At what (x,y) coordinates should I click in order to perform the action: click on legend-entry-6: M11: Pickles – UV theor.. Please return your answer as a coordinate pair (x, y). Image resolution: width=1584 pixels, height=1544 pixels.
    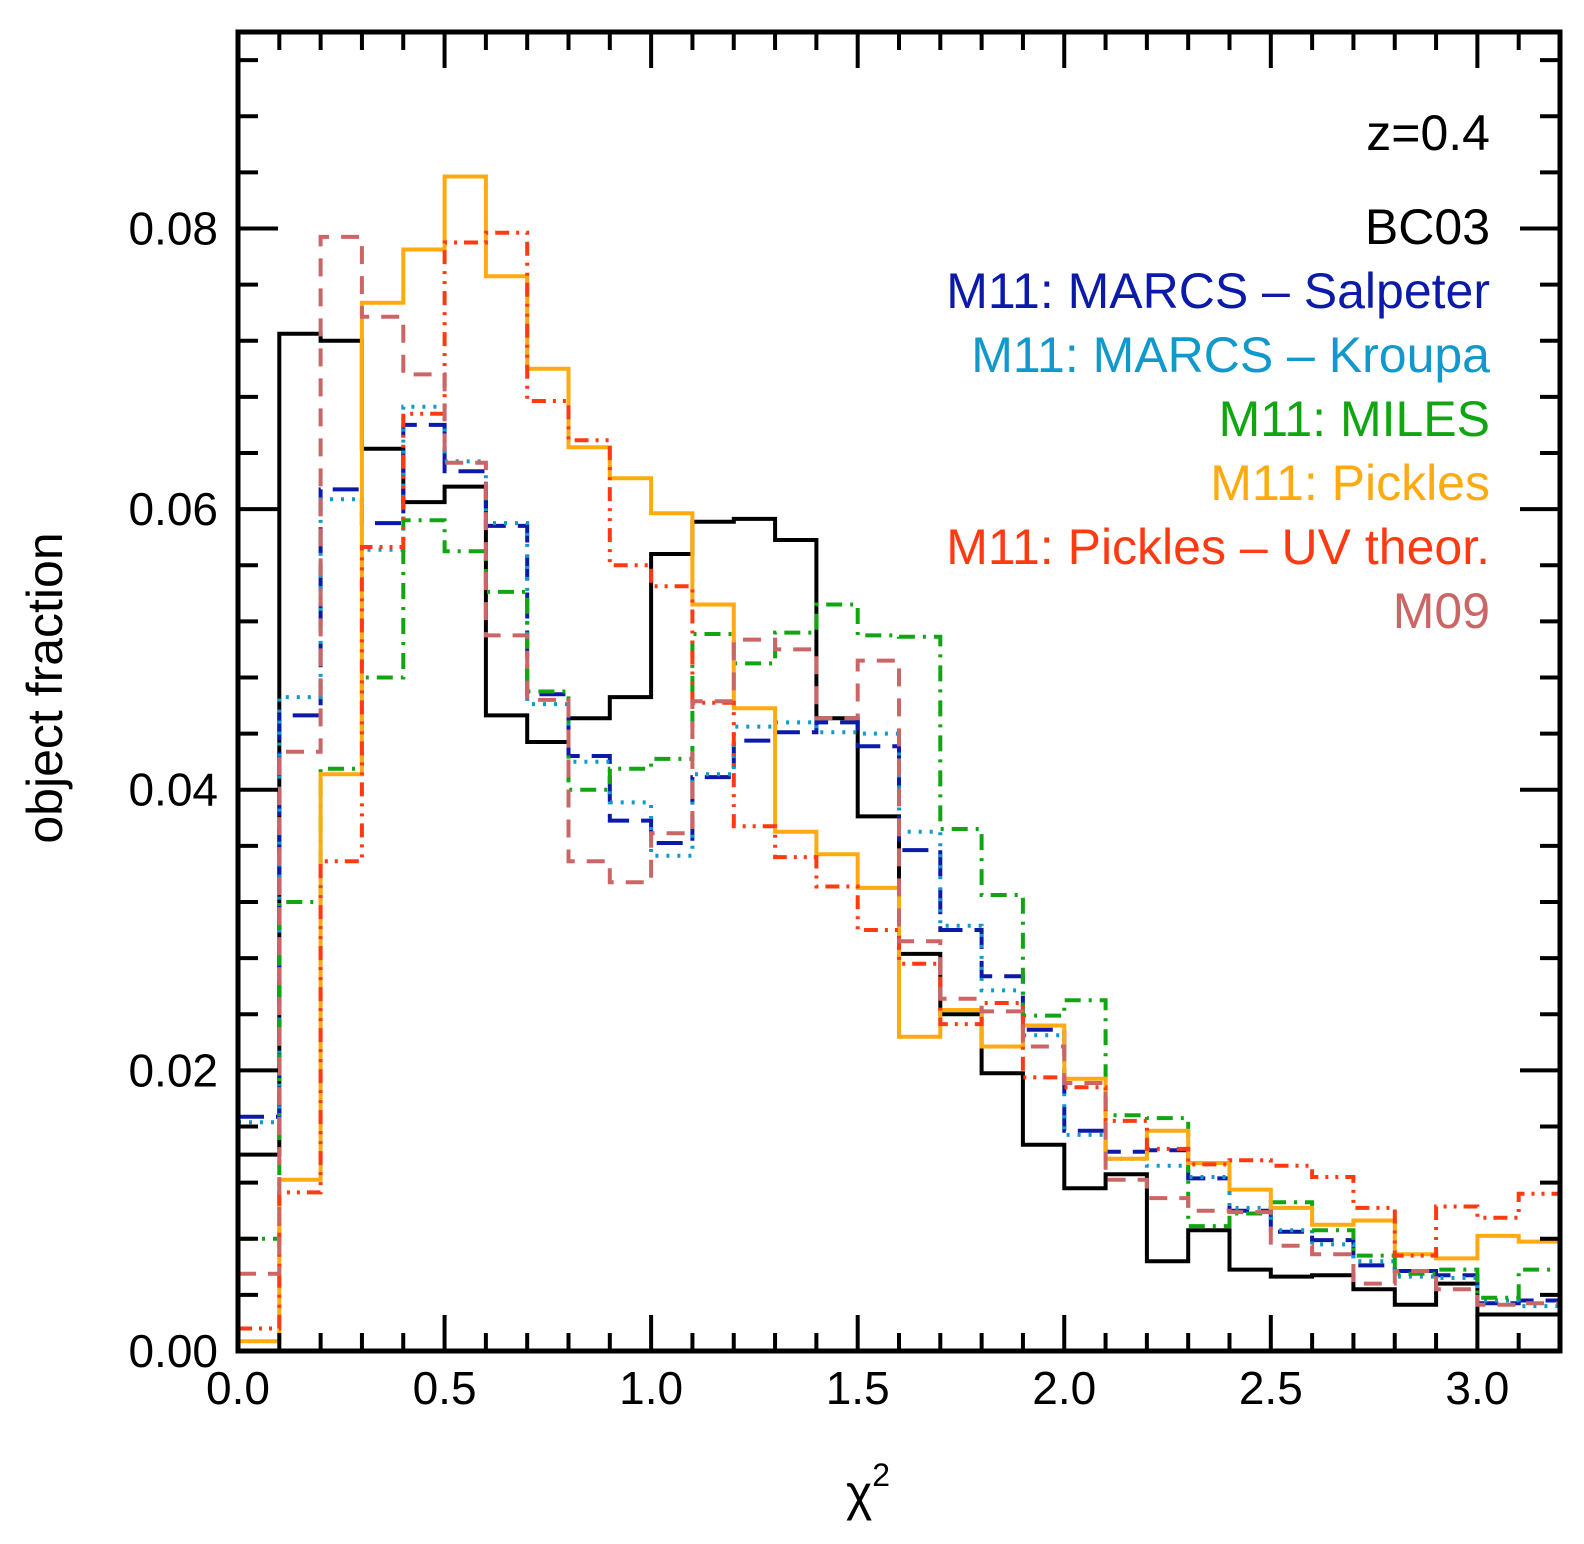
    Looking at the image, I should click on (1218, 547).